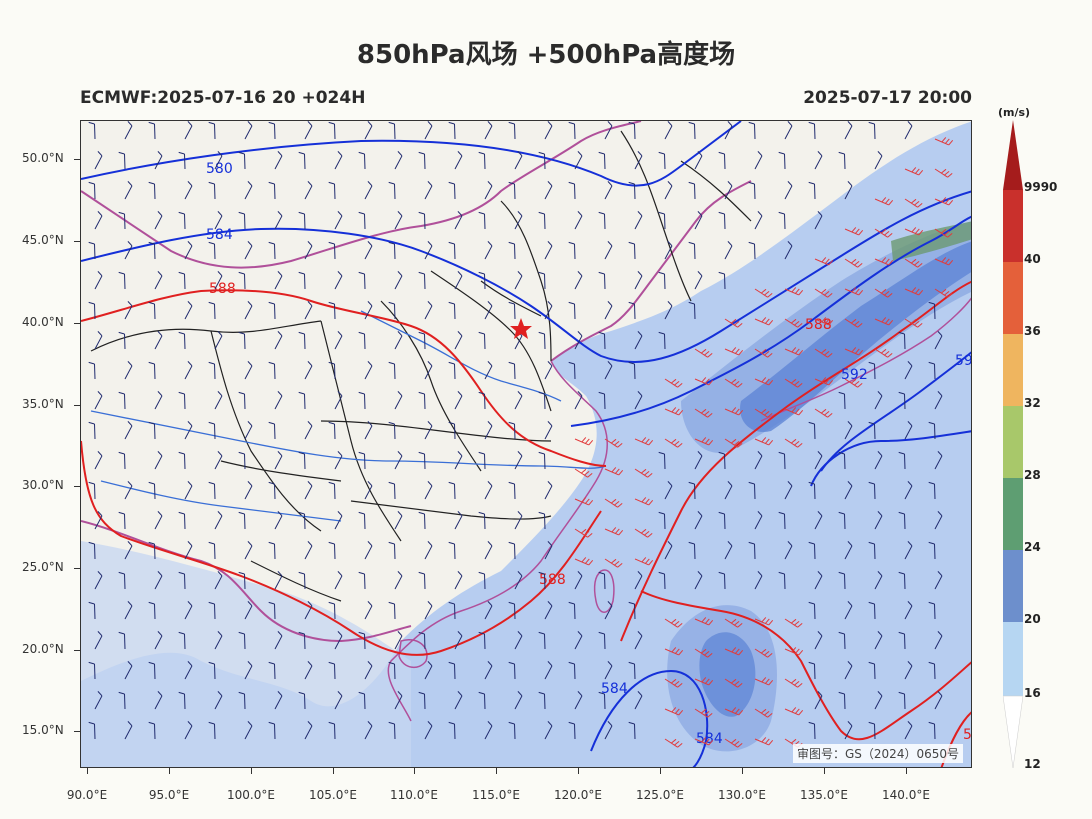  I want to click on chart-title: 850hPa风场 +500hPa高度场, so click(546, 55).